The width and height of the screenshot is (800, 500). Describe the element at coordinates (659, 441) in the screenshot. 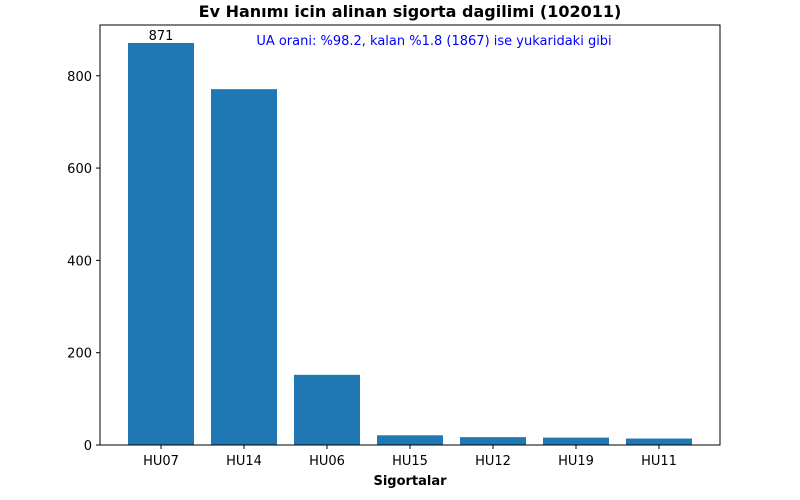

I see `bar-hu11` at that location.